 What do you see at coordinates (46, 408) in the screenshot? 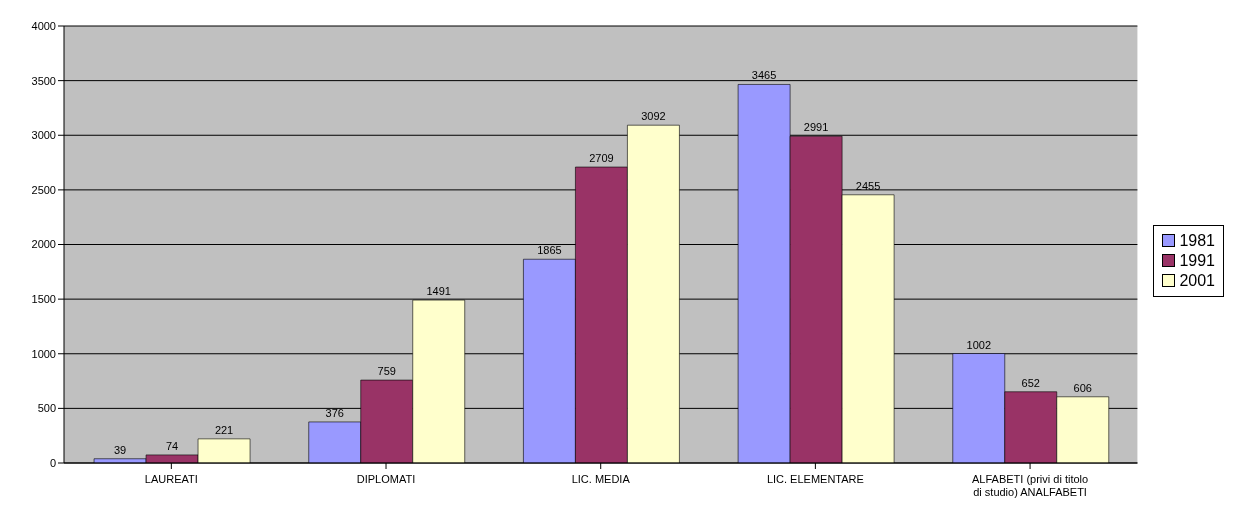
I see `y-tick-label: 500` at bounding box center [46, 408].